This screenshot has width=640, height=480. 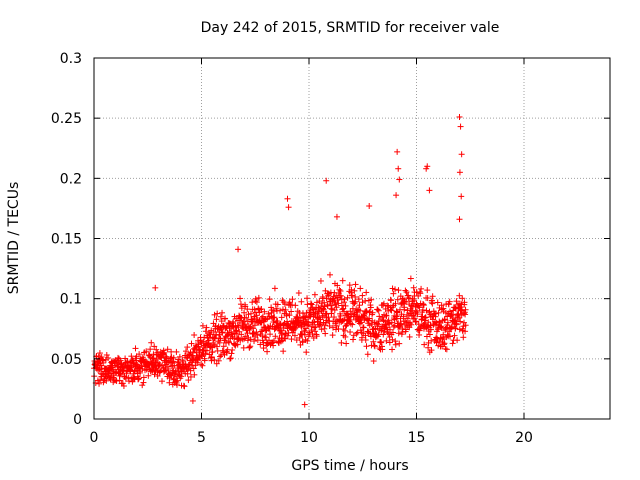 I want to click on y-tick-label: 0.1, so click(x=71, y=300).